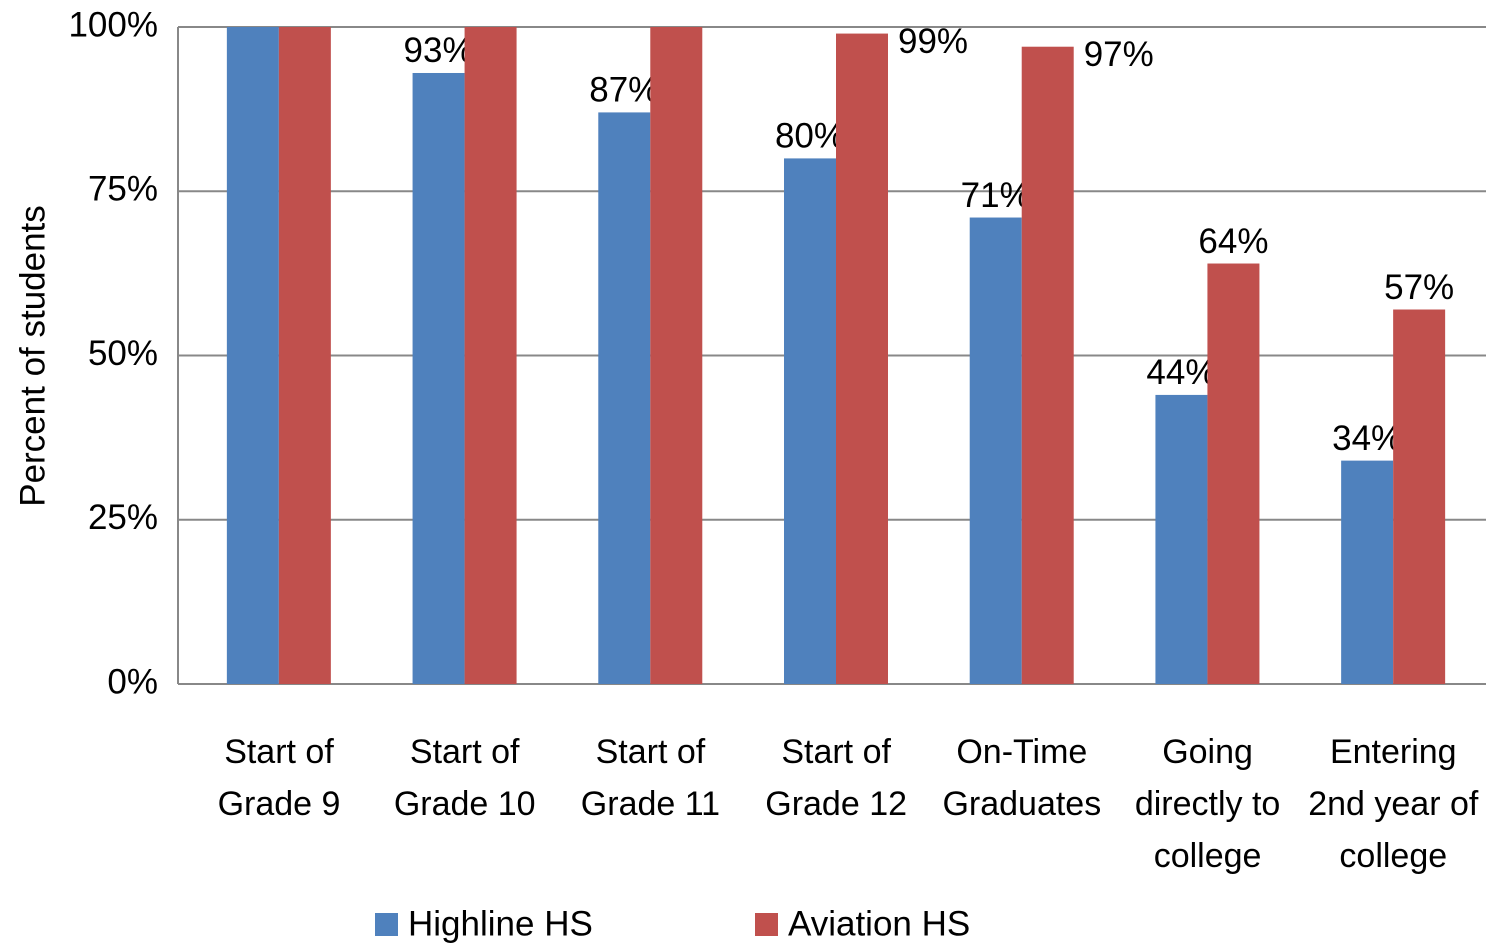 This screenshot has width=1493, height=947. Describe the element at coordinates (123, 189) in the screenshot. I see `y-tick-label: 75%` at that location.